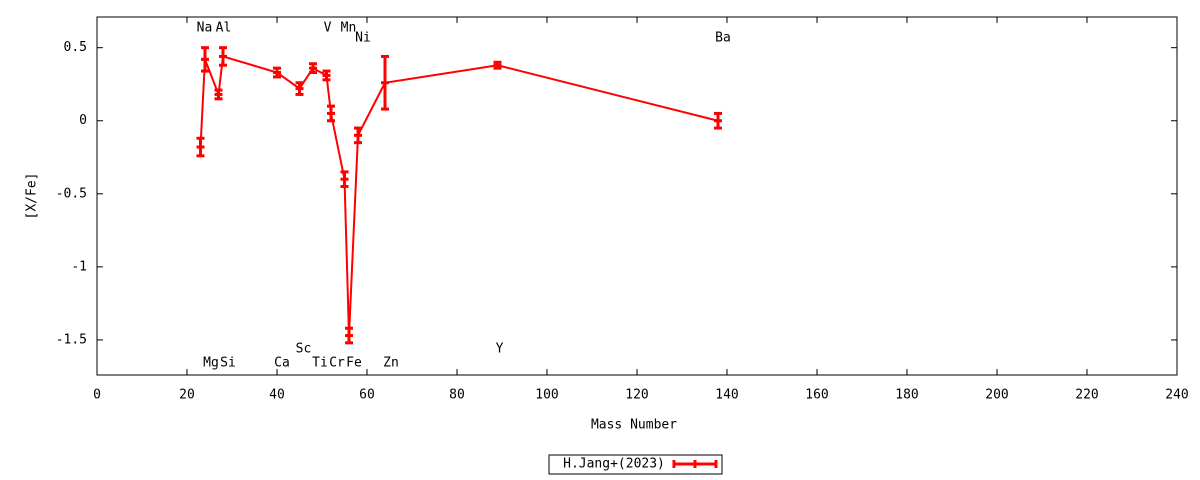  What do you see at coordinates (187, 395) in the screenshot?
I see `x-tick-label: 20` at bounding box center [187, 395].